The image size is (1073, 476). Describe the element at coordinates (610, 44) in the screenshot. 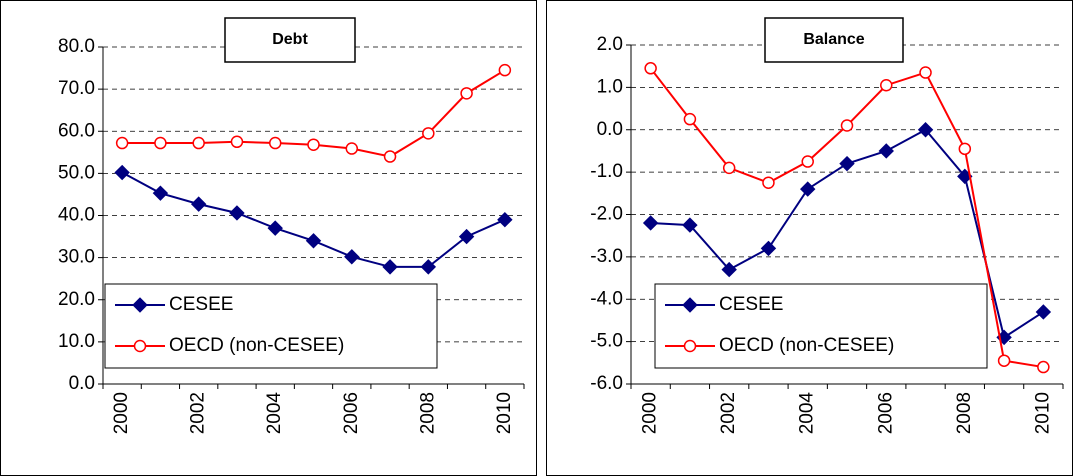

I see `y-tick-label: 2.0` at that location.